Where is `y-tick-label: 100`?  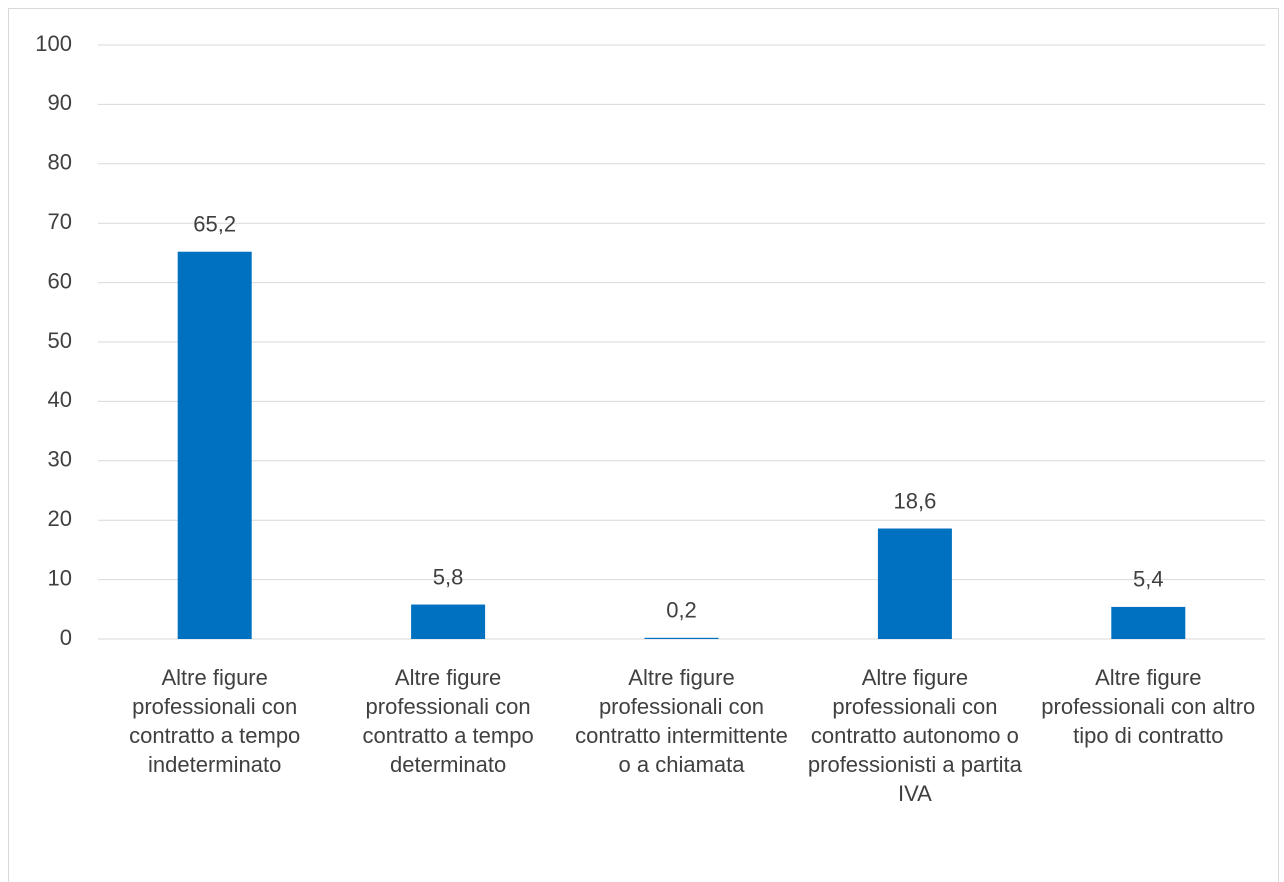
y-tick-label: 100 is located at coordinates (53, 43).